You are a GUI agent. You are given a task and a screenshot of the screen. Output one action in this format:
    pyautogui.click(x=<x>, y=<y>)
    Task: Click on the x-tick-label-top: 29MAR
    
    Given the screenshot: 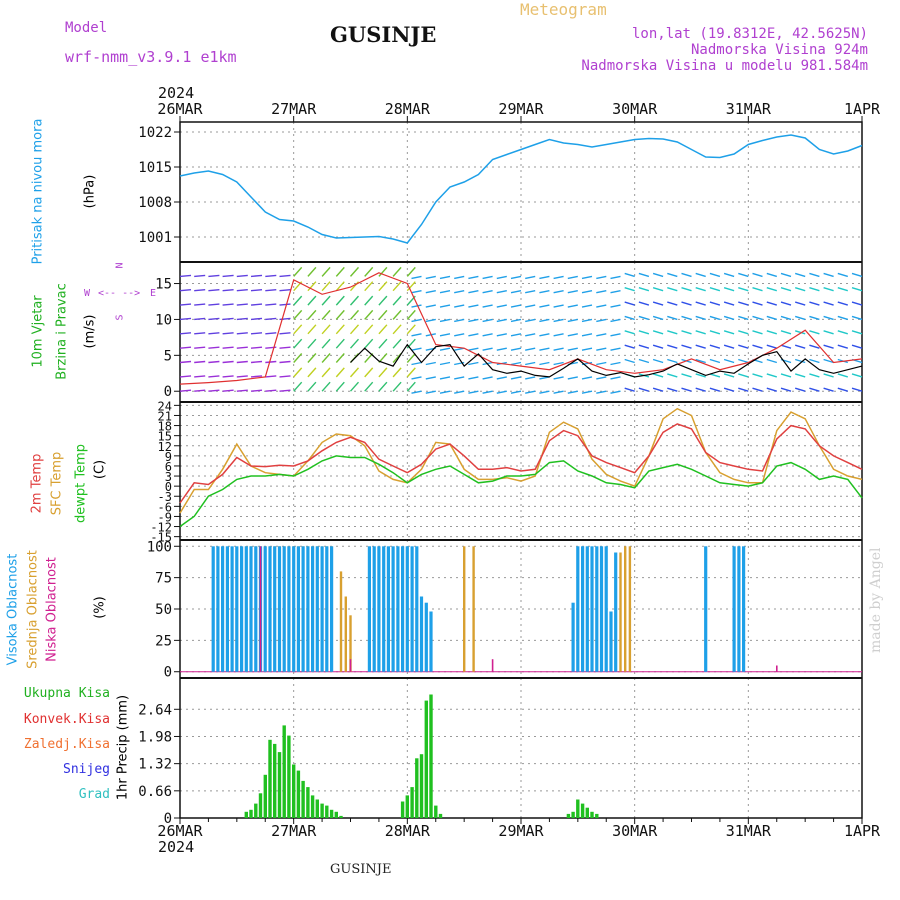 What is the action you would take?
    pyautogui.click(x=521, y=109)
    